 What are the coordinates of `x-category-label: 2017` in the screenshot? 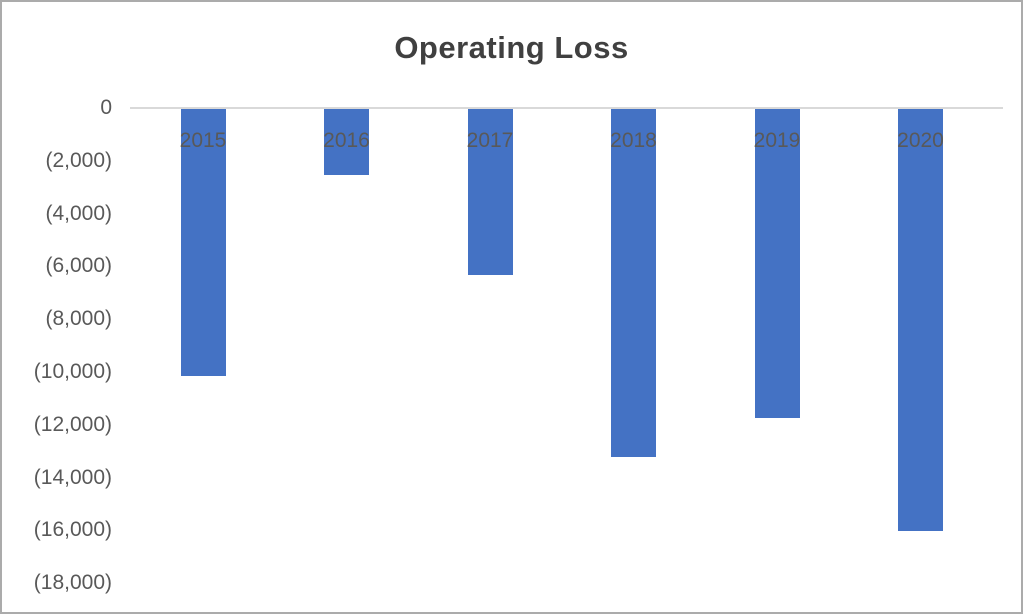 It's located at (490, 140).